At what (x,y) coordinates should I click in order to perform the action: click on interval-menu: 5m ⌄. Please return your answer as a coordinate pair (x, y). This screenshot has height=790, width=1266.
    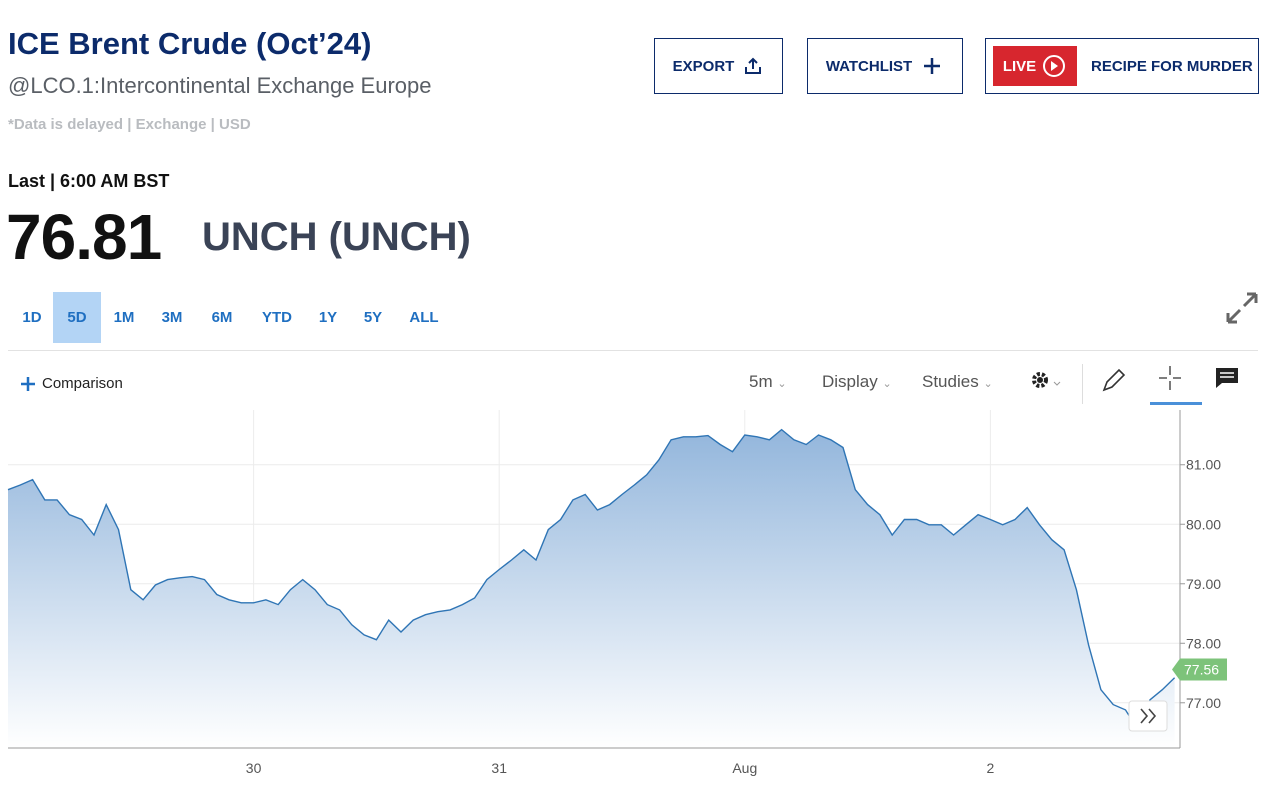
    Looking at the image, I should click on (768, 381).